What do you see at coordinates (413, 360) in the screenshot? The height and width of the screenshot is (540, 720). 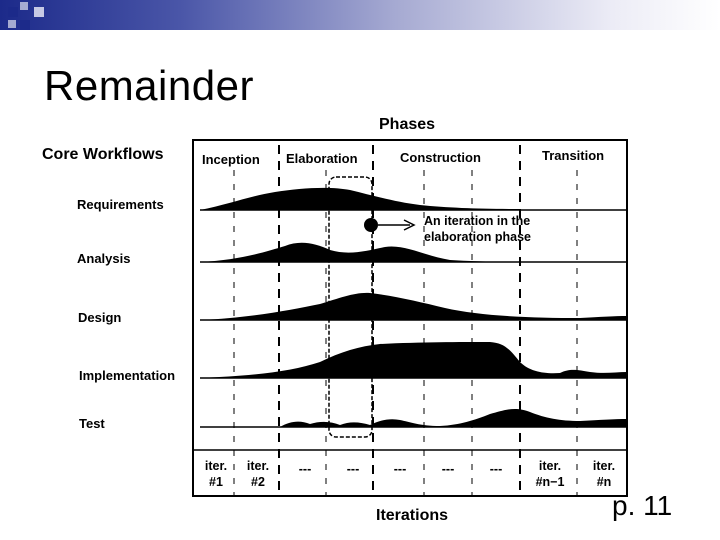 I see `implementation-effort-curve` at bounding box center [413, 360].